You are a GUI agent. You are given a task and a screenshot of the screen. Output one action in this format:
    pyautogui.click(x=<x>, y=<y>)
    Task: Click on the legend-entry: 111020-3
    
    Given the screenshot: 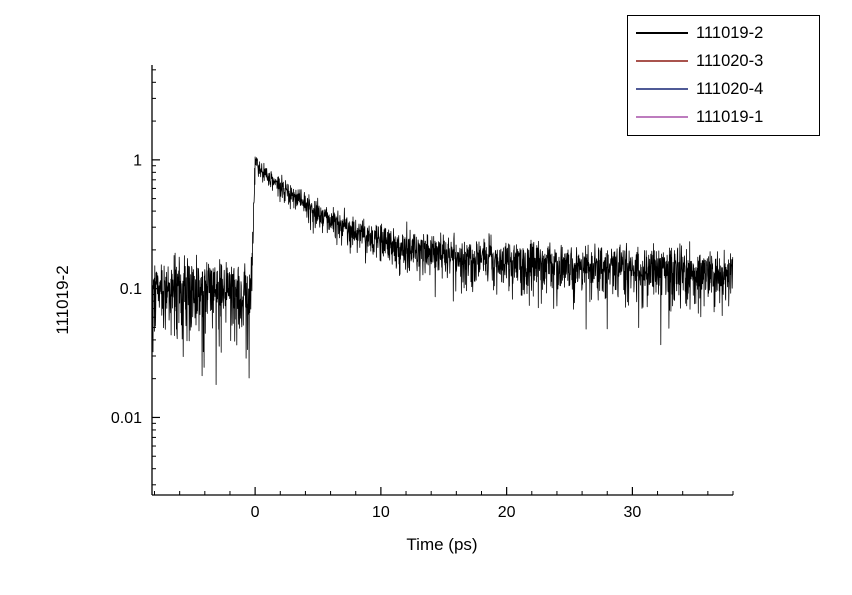 What is the action you would take?
    pyautogui.click(x=723, y=61)
    